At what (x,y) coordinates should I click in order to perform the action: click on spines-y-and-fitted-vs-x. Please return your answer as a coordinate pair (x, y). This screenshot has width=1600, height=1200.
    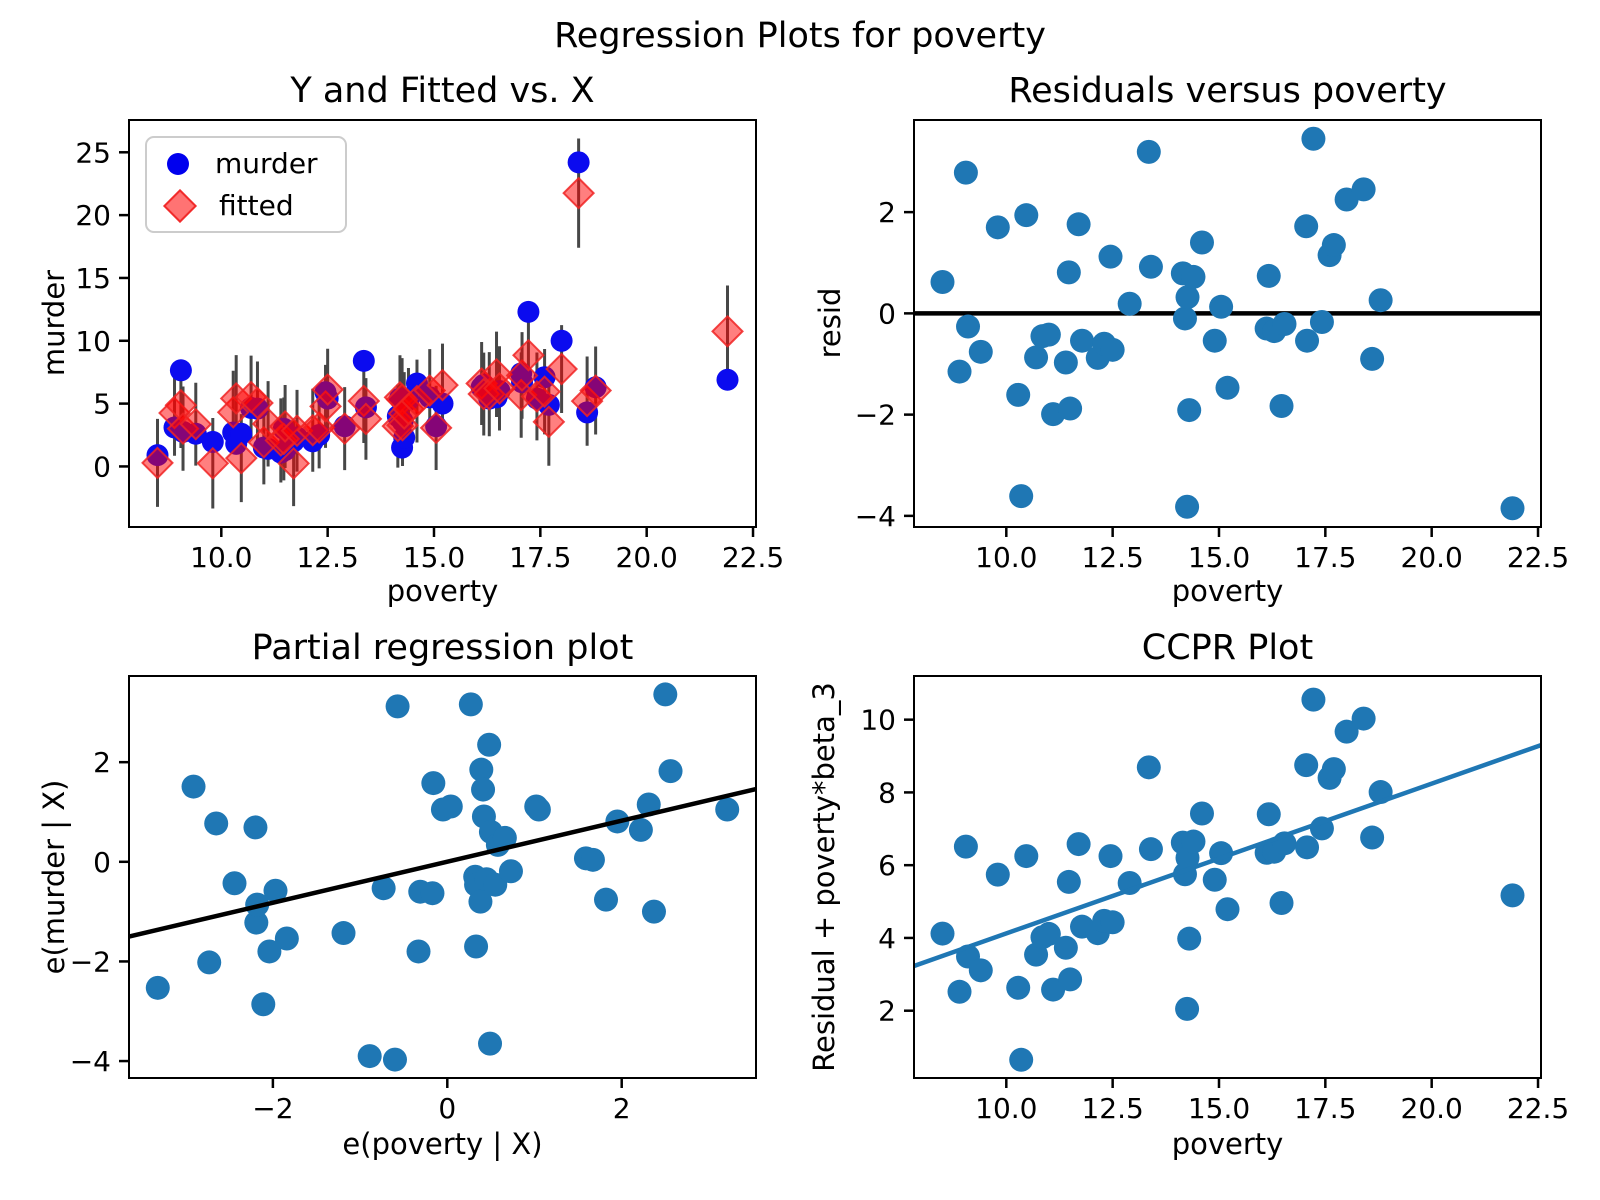
    Looking at the image, I should click on (442, 323).